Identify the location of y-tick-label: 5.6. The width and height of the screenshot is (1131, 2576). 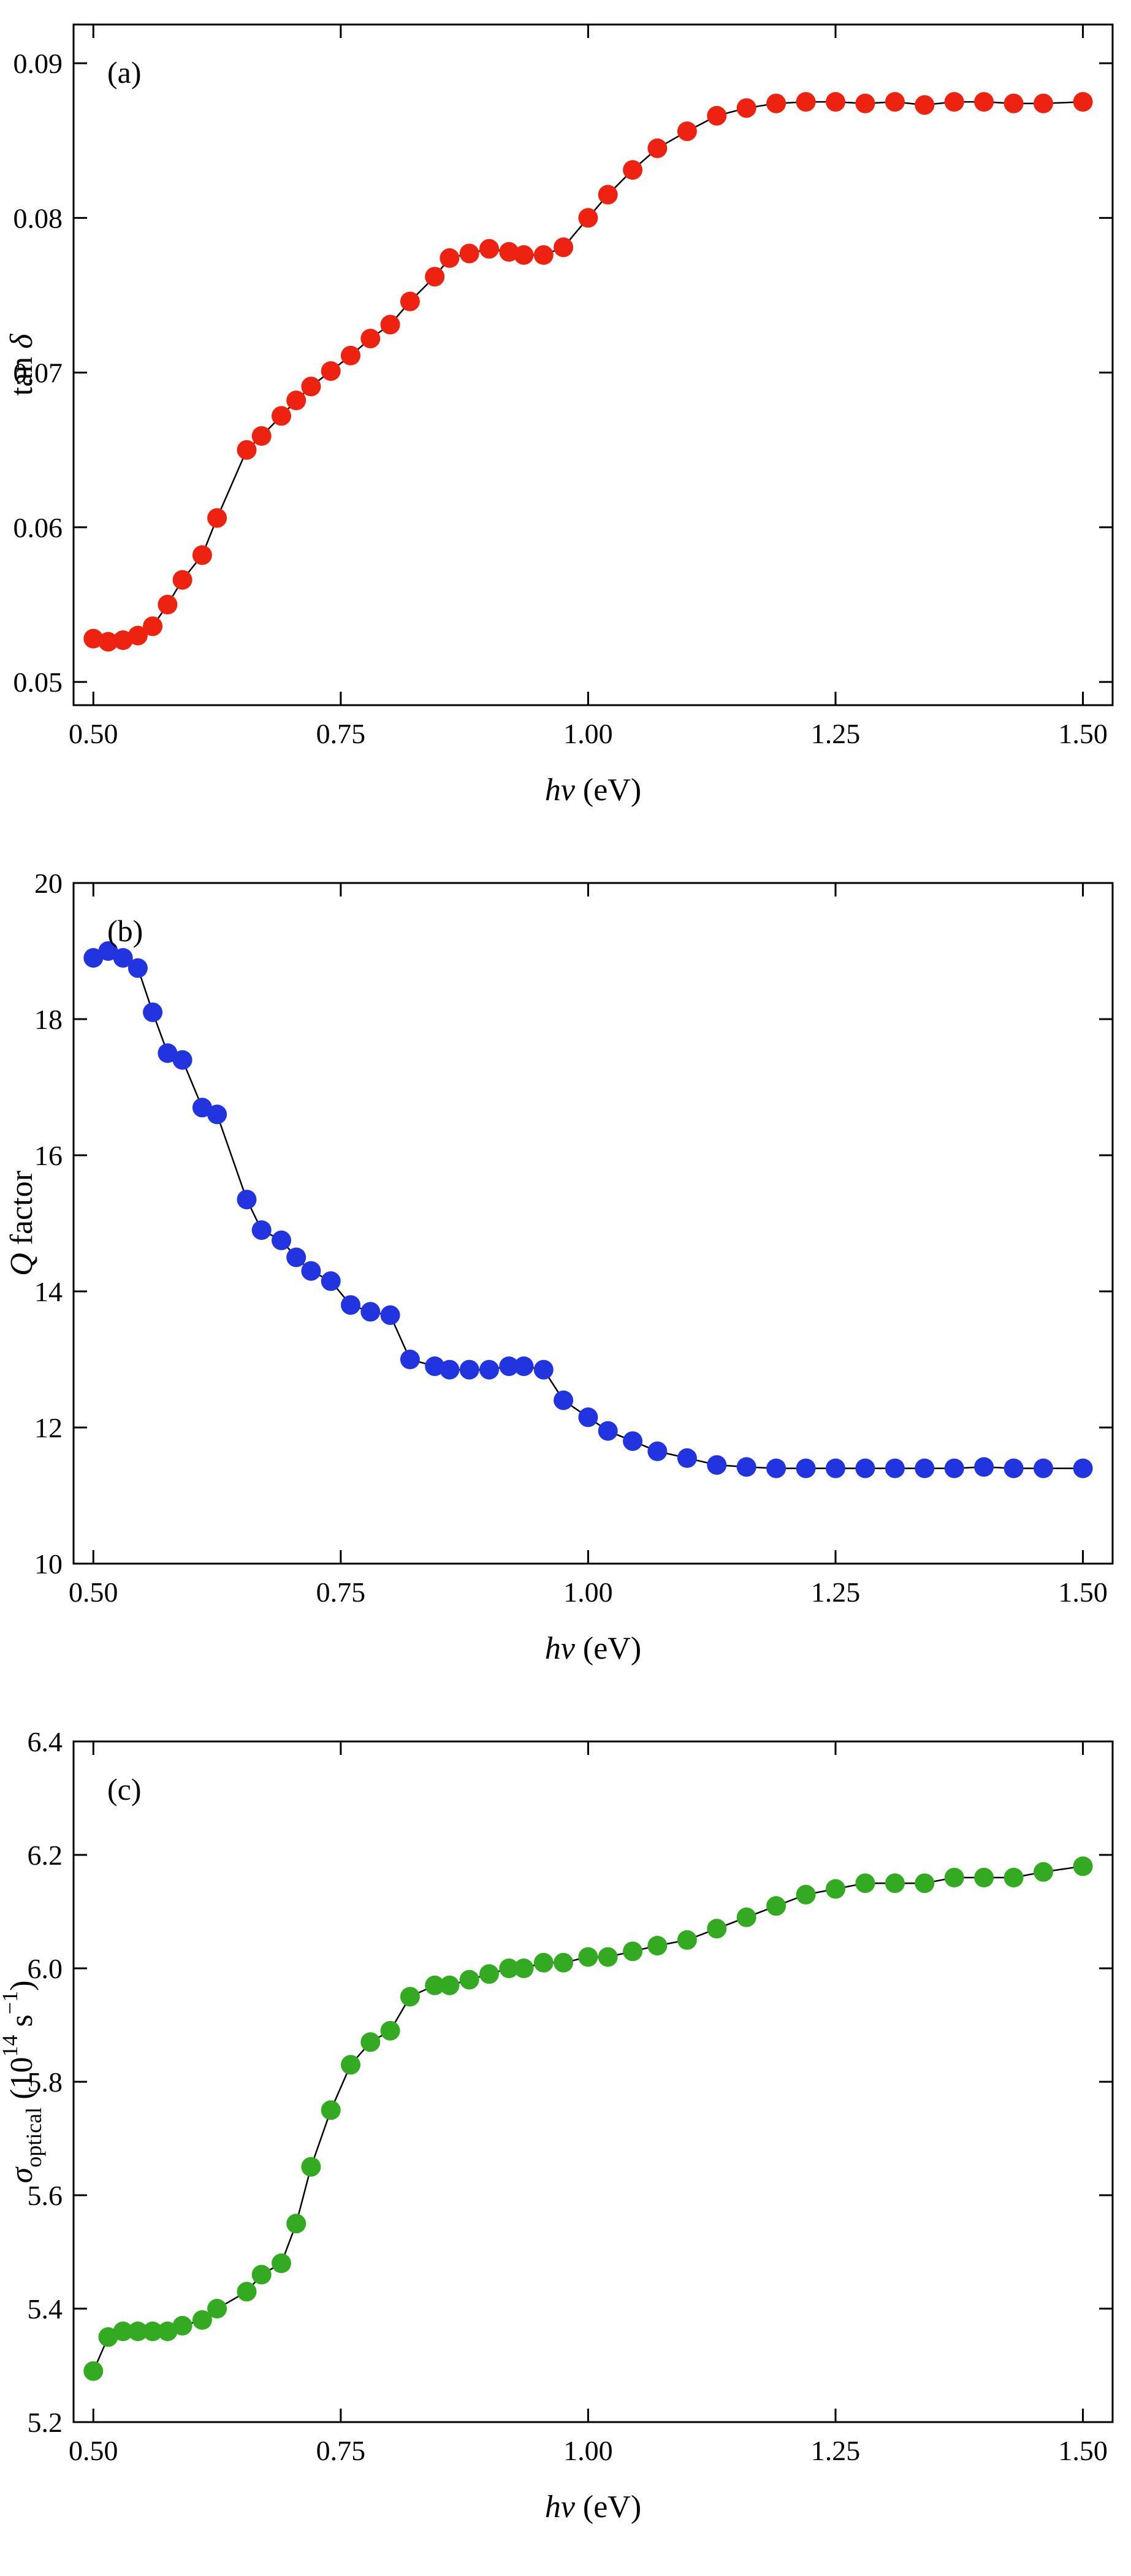
(46, 2195).